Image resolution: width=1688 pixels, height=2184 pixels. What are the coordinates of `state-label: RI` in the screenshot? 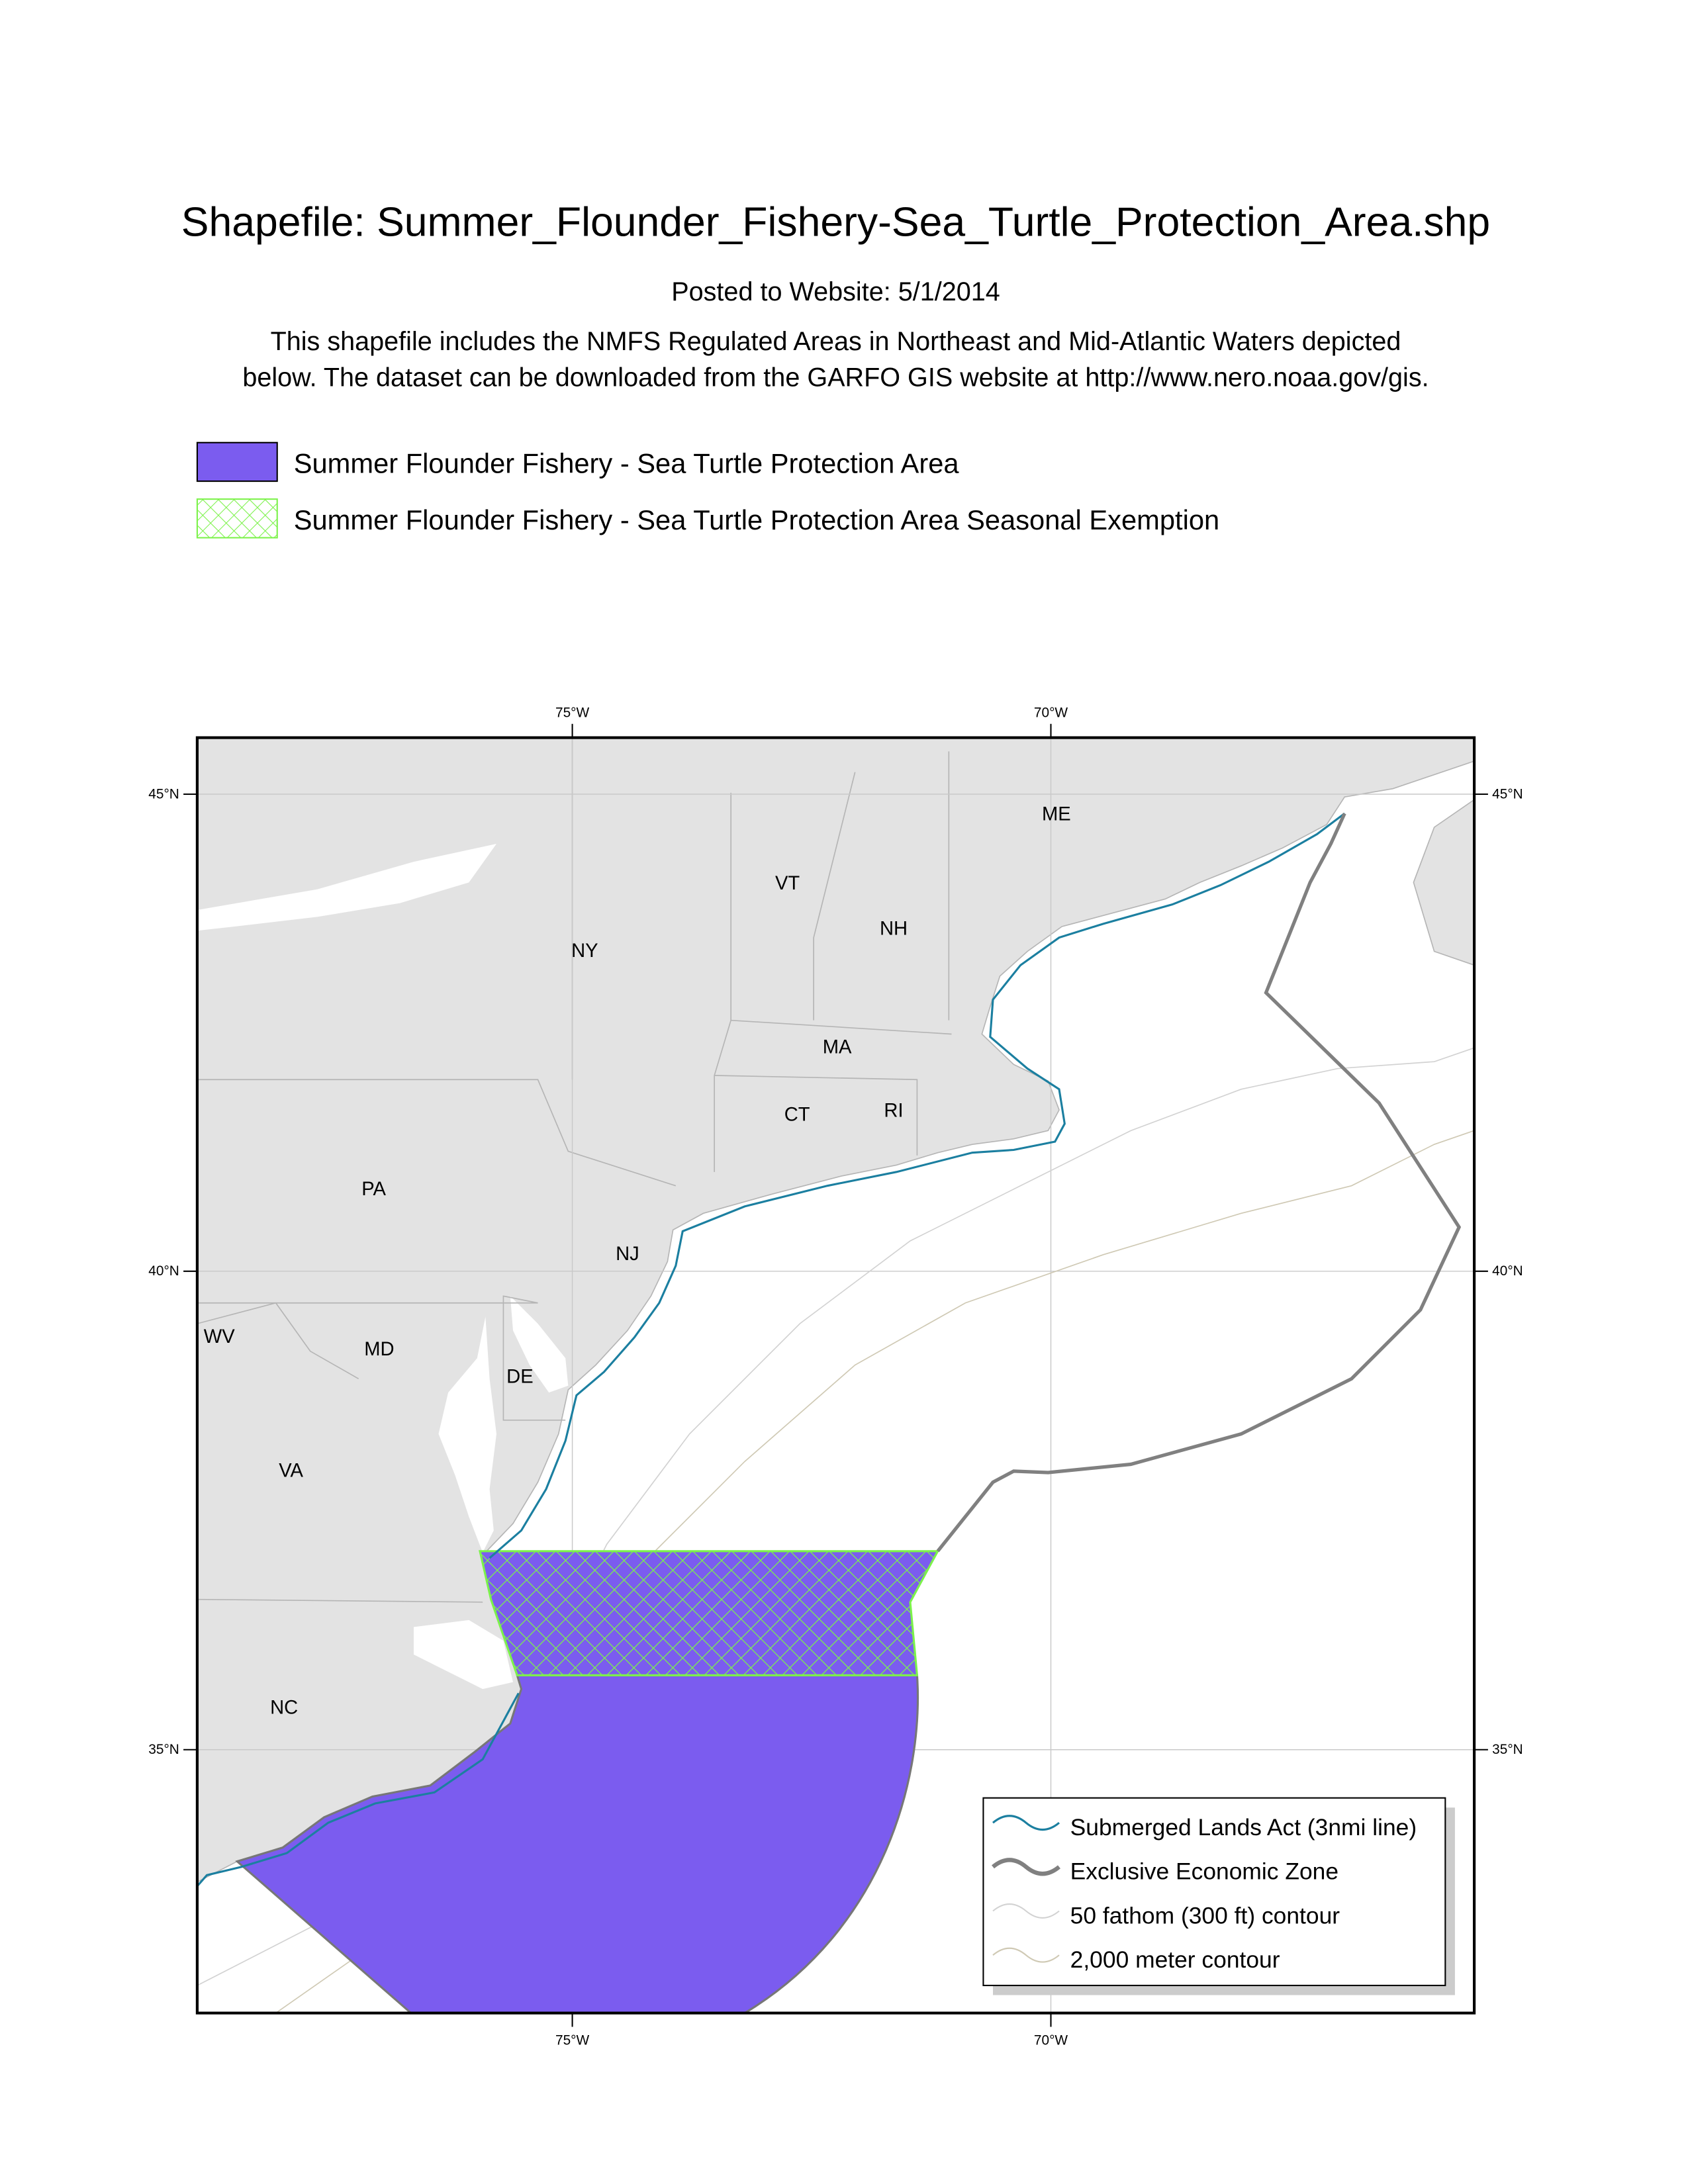 It's located at (893, 1112).